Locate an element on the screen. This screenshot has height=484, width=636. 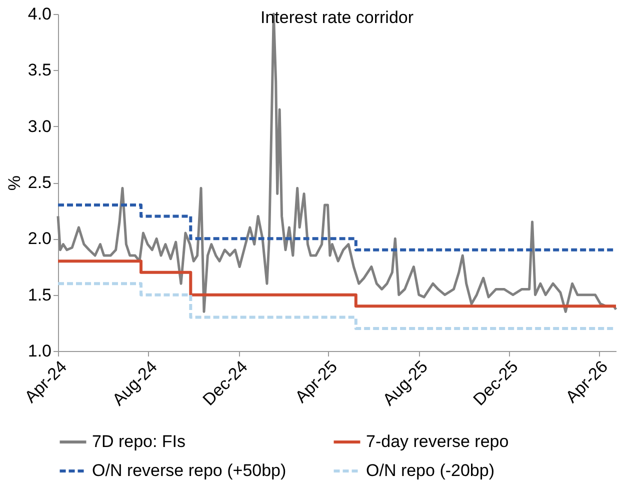
y-tick-label: 2.5 is located at coordinates (40, 182).